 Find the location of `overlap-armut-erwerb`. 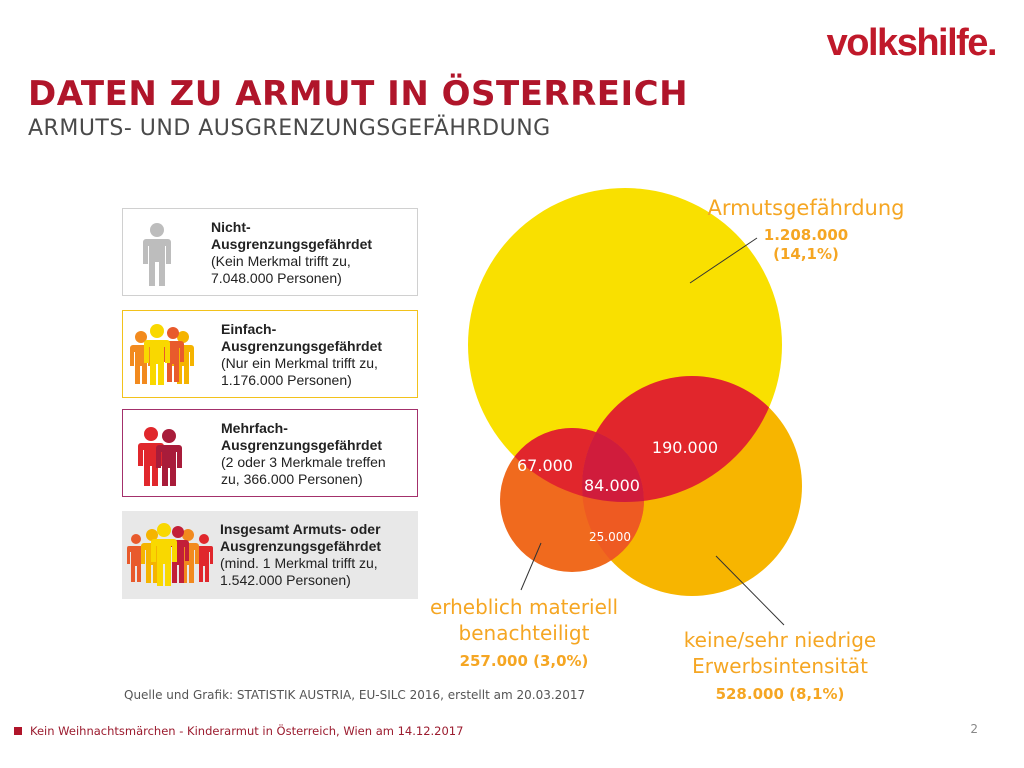

overlap-armut-erwerb is located at coordinates (682, 439).